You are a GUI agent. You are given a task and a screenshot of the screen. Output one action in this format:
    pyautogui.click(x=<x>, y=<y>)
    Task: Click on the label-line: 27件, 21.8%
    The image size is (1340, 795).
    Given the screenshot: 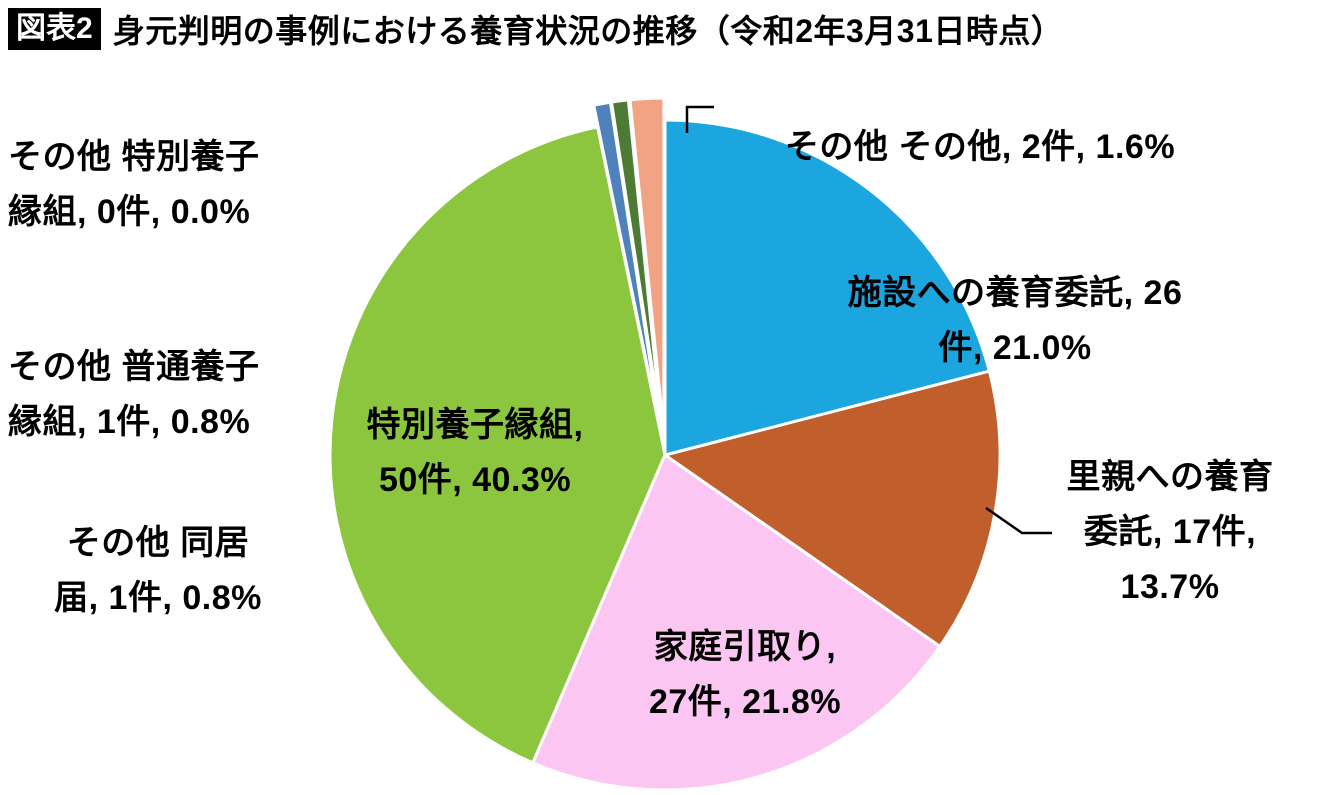 What is the action you would take?
    pyautogui.click(x=745, y=702)
    